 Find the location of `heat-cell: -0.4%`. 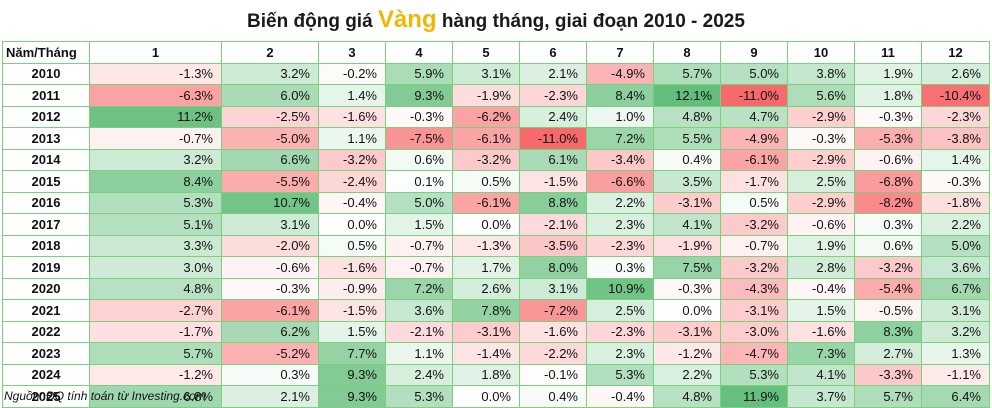

heat-cell: -0.4% is located at coordinates (821, 288).